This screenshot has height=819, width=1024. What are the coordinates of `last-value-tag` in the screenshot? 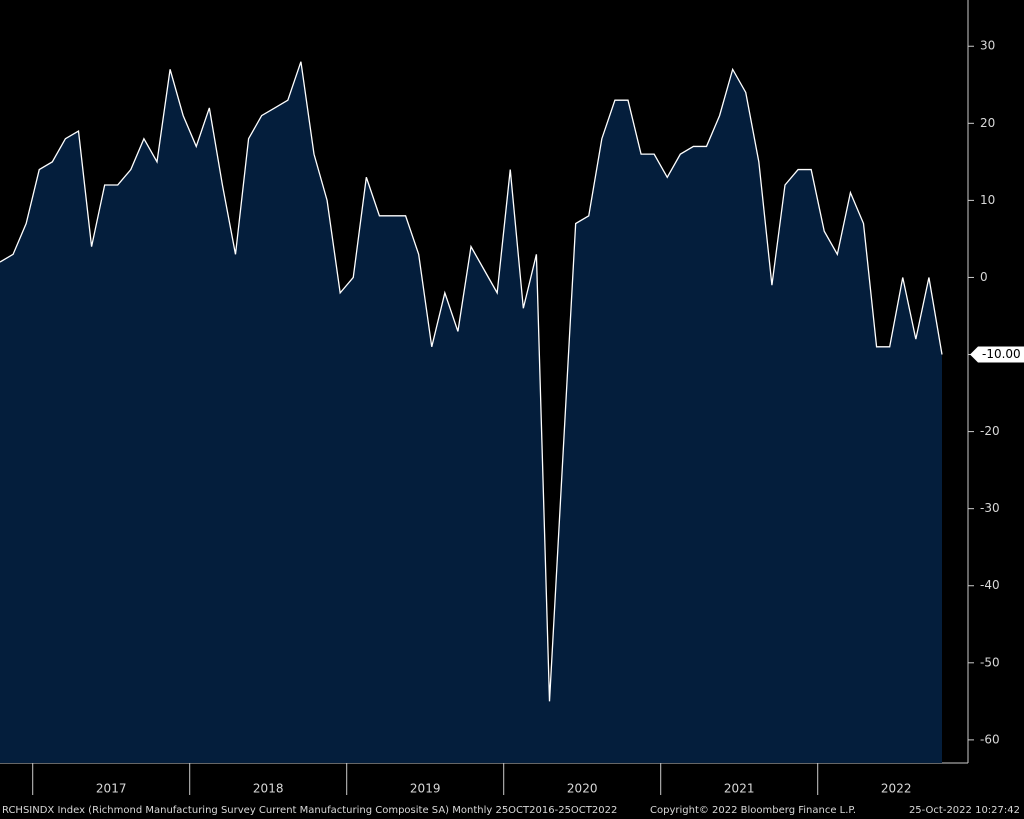 It's located at (997, 354).